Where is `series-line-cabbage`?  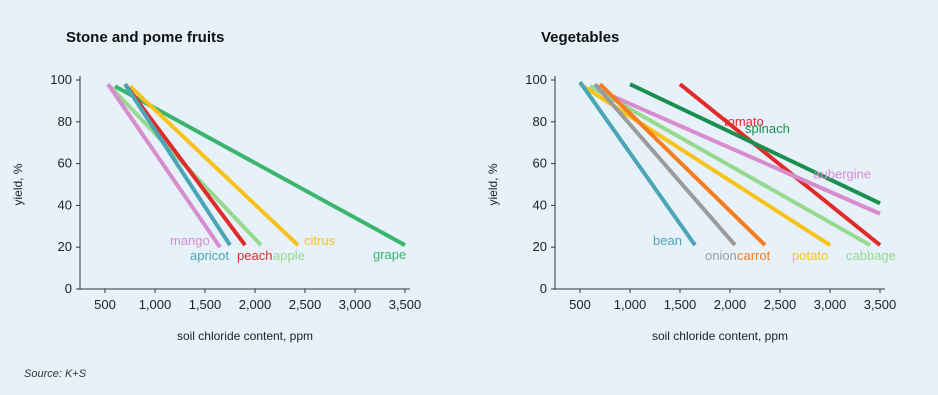
series-line-cabbage is located at coordinates (730, 165).